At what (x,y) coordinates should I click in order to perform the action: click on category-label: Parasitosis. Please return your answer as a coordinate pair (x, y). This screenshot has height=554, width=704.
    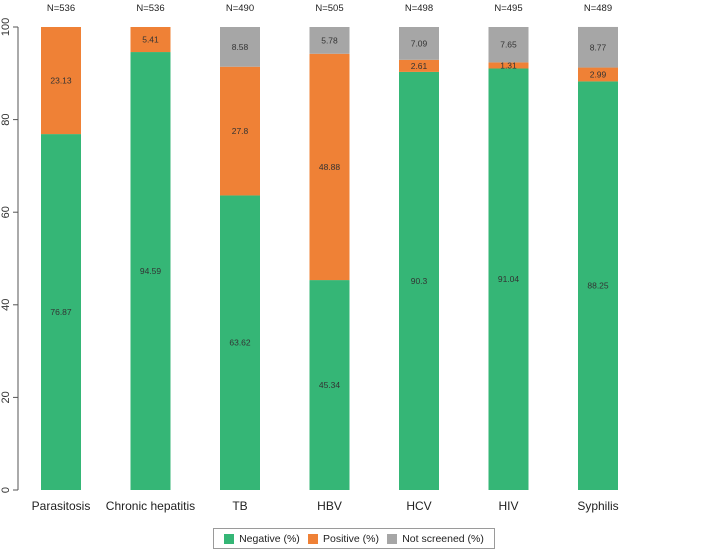
    Looking at the image, I should click on (61, 506).